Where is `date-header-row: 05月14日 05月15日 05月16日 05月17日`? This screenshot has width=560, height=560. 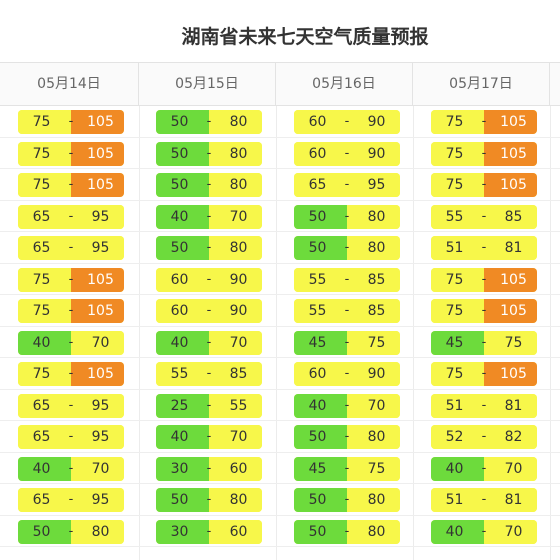
date-header-row: 05月14日 05月15日 05月16日 05月17日 is located at coordinates (280, 84).